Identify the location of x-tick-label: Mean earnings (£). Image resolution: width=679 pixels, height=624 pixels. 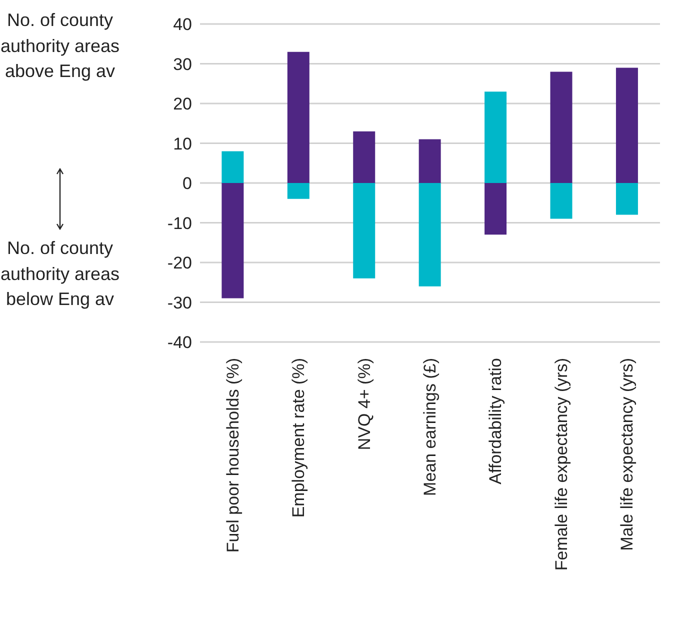
(430, 427).